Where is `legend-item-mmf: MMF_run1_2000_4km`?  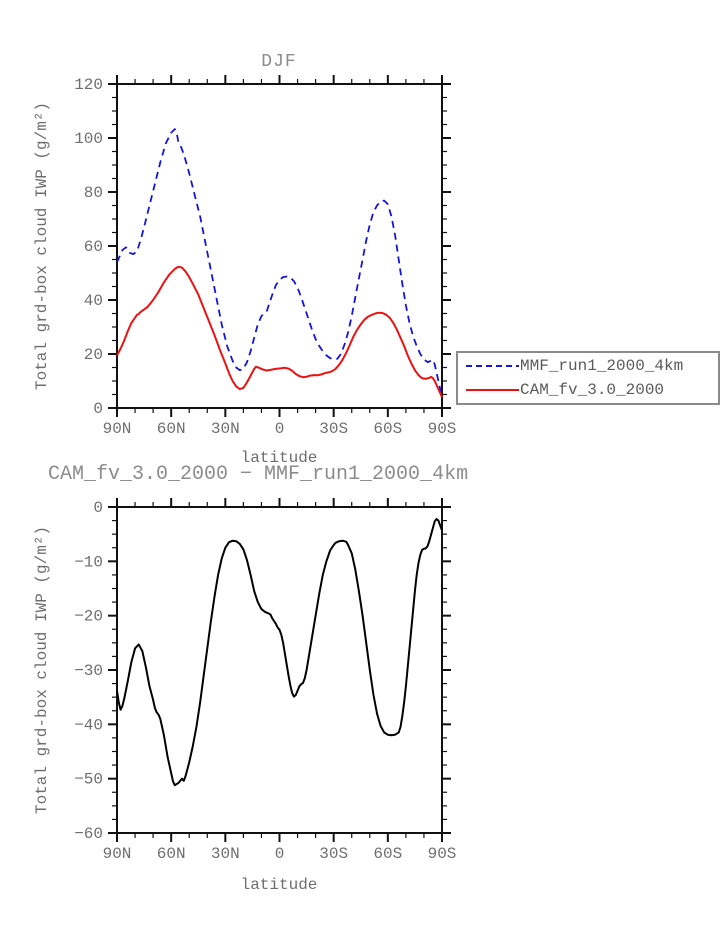 legend-item-mmf: MMF_run1_2000_4km is located at coordinates (591, 366).